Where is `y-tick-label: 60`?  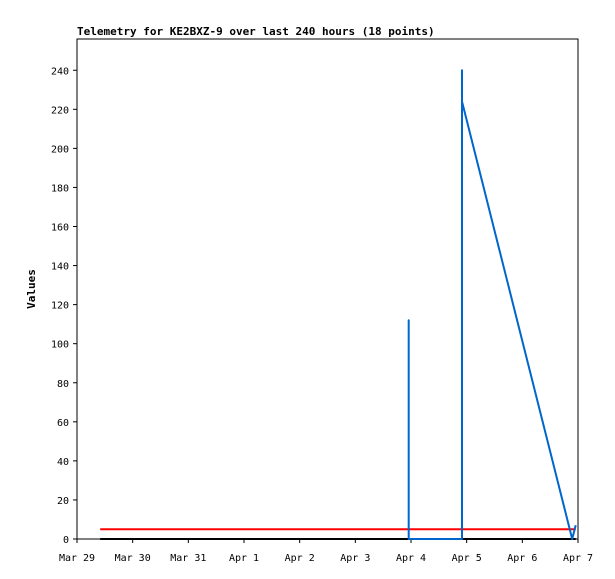 y-tick-label: 60 is located at coordinates (63, 423).